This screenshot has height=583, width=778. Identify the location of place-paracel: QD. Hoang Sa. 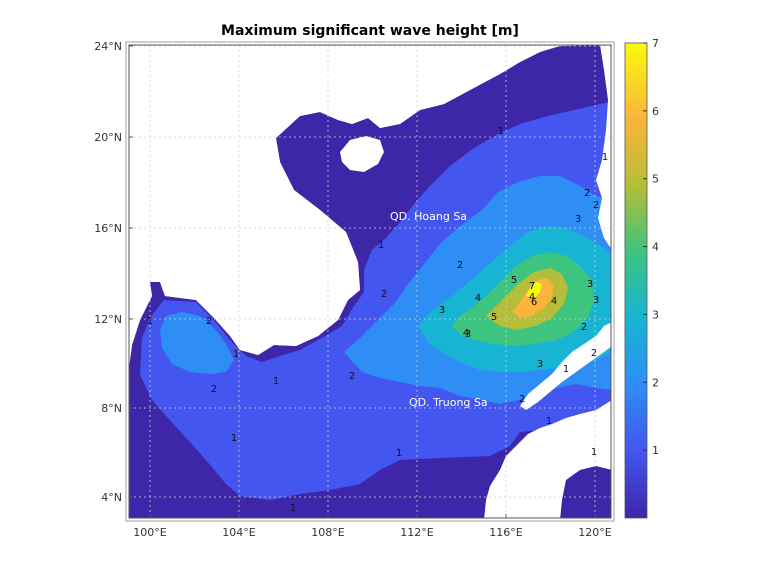
(428, 216).